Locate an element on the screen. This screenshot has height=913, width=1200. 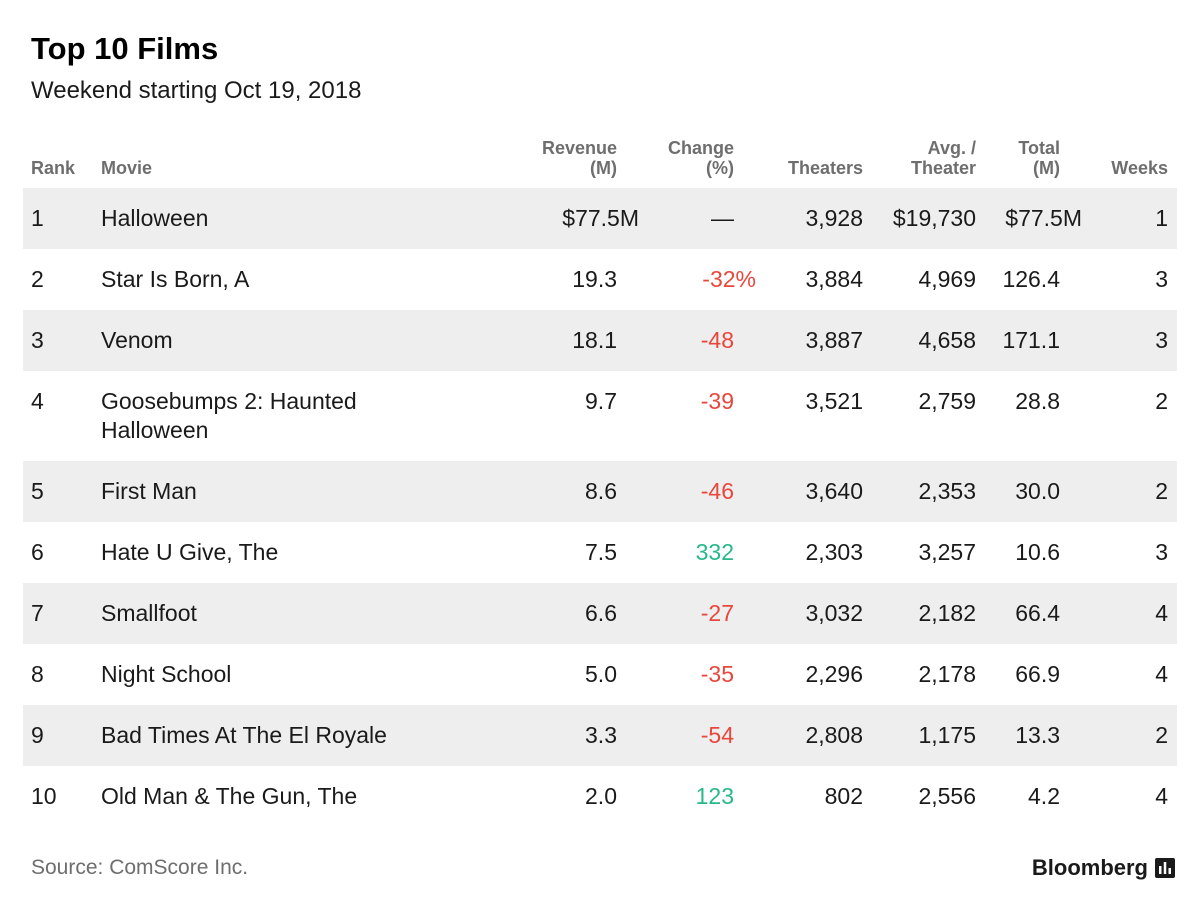
cell-weeks: 1 is located at coordinates (1161, 218).